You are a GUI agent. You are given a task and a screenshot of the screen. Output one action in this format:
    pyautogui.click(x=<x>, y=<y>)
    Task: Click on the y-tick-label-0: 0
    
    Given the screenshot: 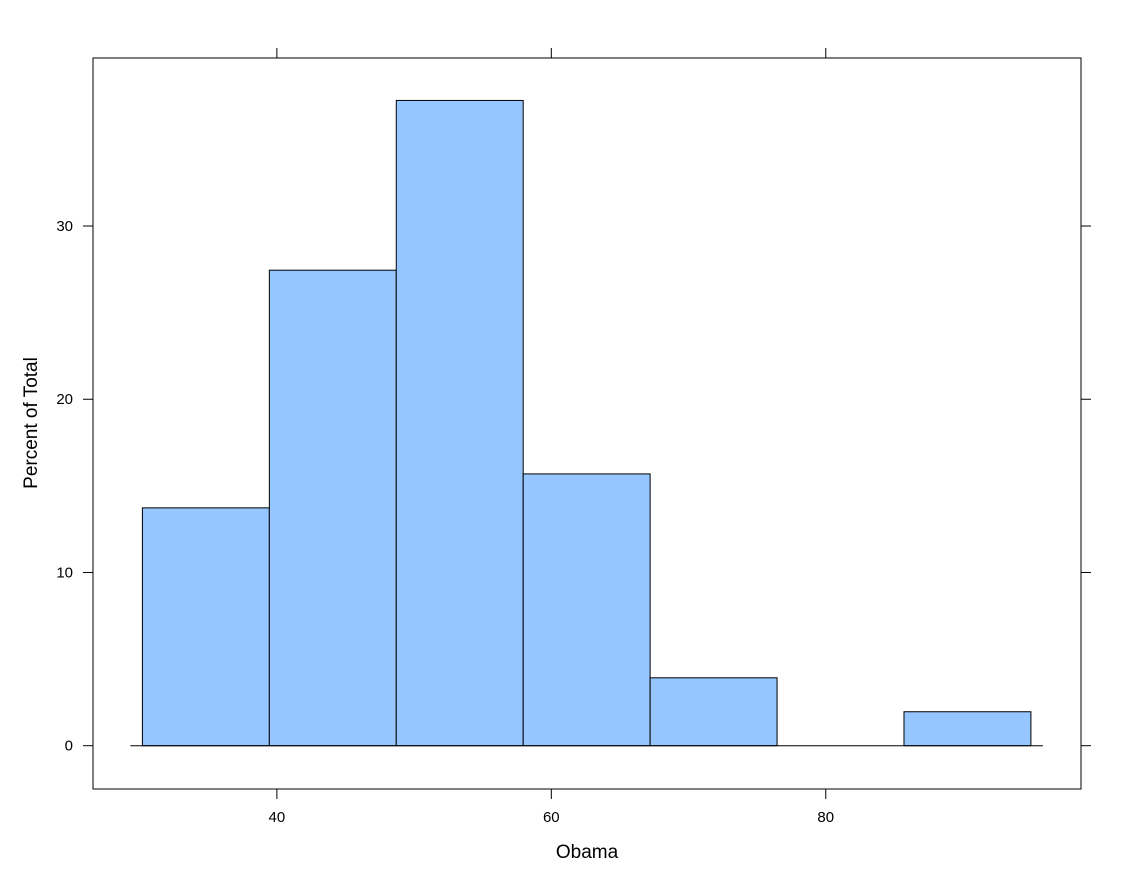 What is the action you would take?
    pyautogui.click(x=69, y=746)
    